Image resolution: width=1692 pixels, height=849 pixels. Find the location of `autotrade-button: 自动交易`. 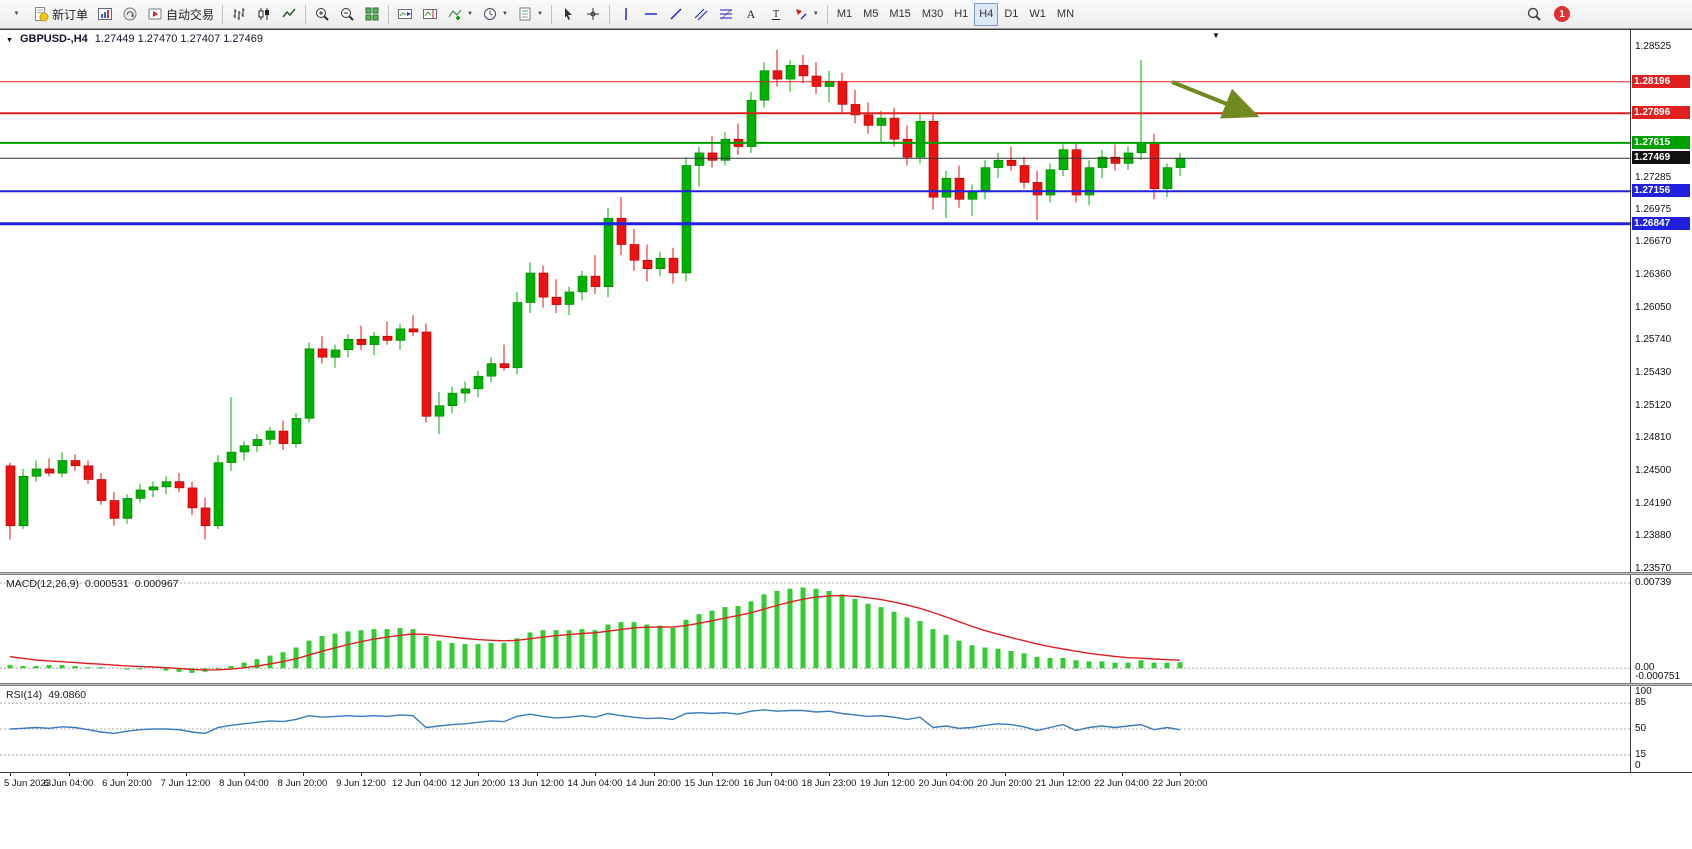

autotrade-button: 自动交易 is located at coordinates (180, 14).